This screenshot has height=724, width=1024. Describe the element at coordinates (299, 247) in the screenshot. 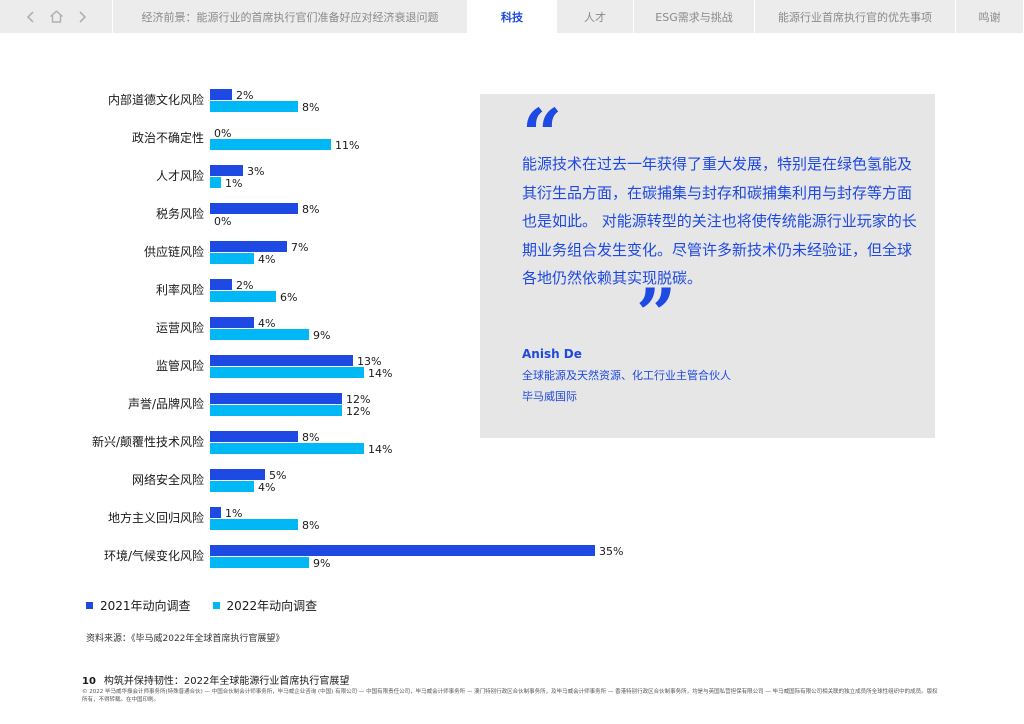

I see `data-label: 7%` at that location.